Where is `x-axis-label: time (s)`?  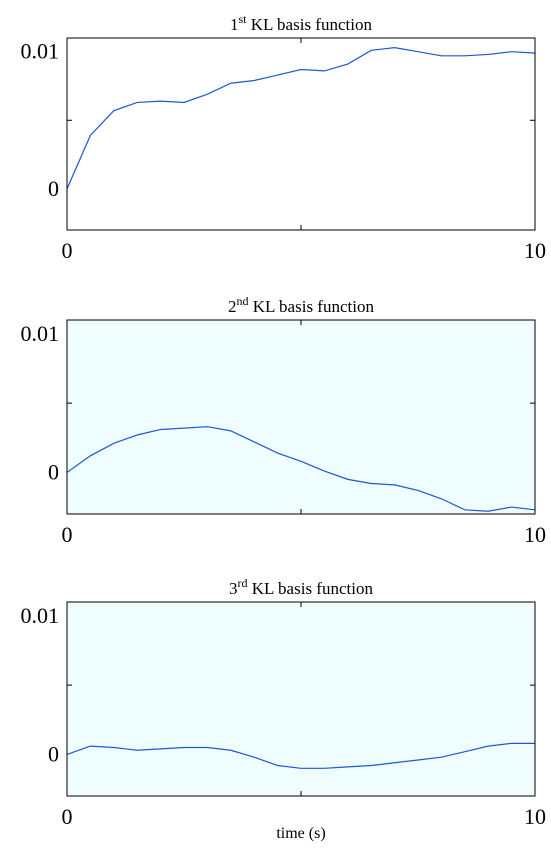
x-axis-label: time (s) is located at coordinates (300, 833).